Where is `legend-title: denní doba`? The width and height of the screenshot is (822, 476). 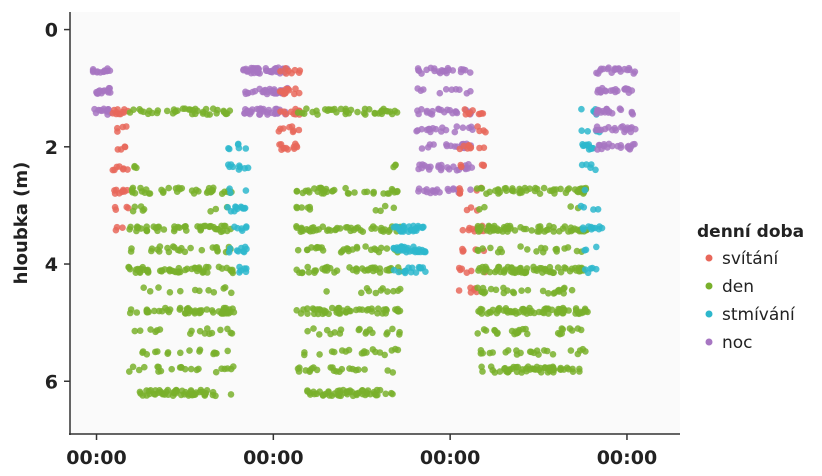 legend-title: denní doba is located at coordinates (750, 232).